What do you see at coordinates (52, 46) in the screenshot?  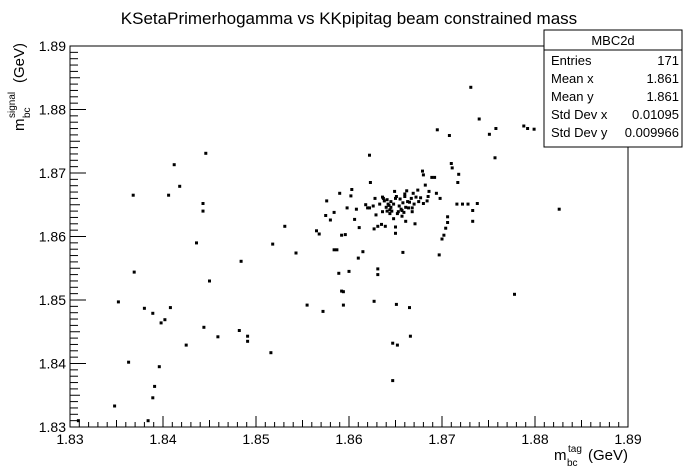 I see `y-tick-label: 1.89` at bounding box center [52, 46].